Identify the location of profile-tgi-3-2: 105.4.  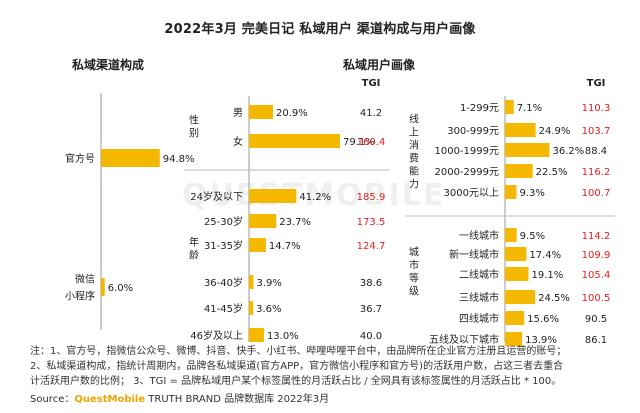
(596, 275).